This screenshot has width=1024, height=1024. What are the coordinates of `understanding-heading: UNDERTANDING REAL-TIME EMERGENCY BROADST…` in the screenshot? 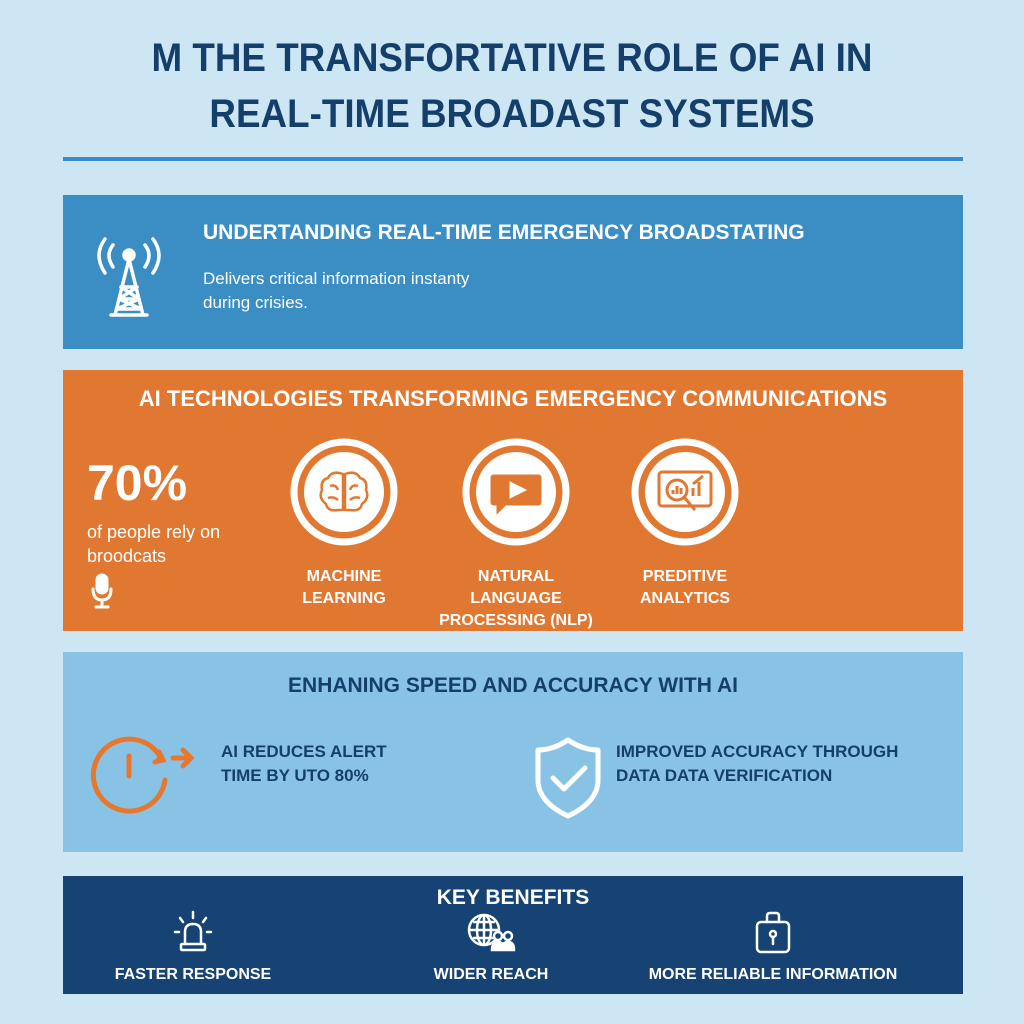 It's located at (504, 232).